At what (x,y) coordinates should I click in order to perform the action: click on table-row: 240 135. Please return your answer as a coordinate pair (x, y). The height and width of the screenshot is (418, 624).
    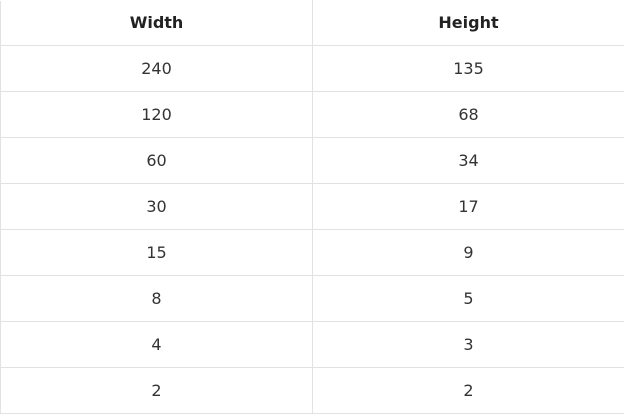
    Looking at the image, I should click on (312, 68).